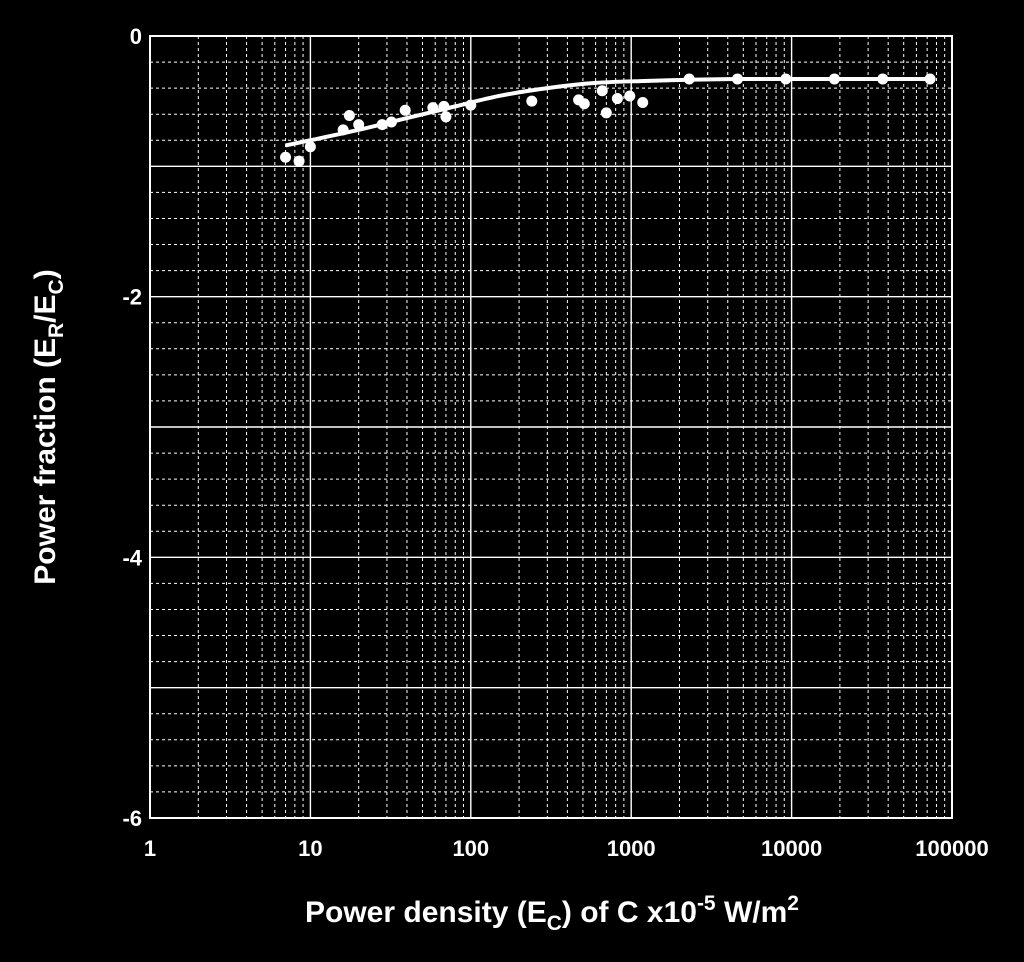  I want to click on y-axis-title-prefix: Power fraction (E, so click(45, 461).